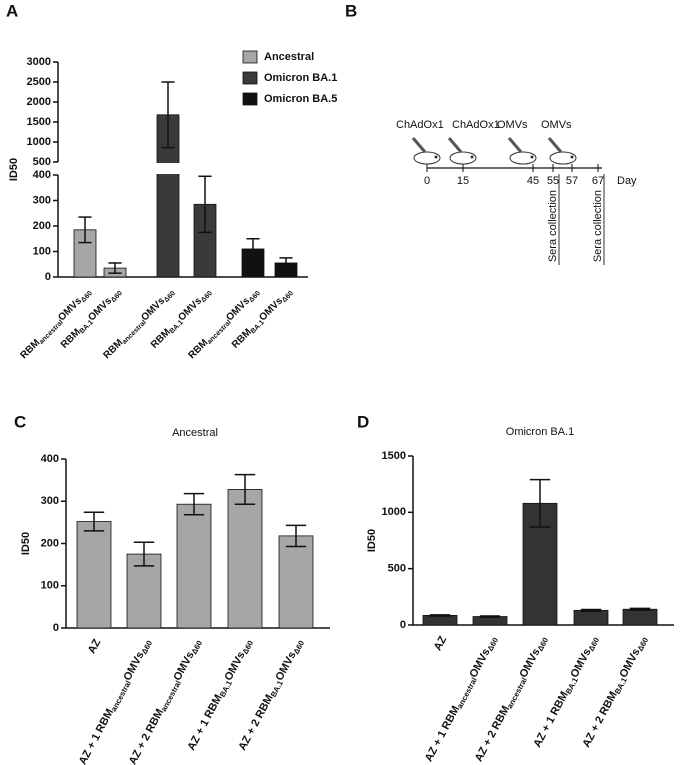 The width and height of the screenshot is (699, 765). What do you see at coordinates (195, 433) in the screenshot?
I see `chart-title: Ancestral` at bounding box center [195, 433].